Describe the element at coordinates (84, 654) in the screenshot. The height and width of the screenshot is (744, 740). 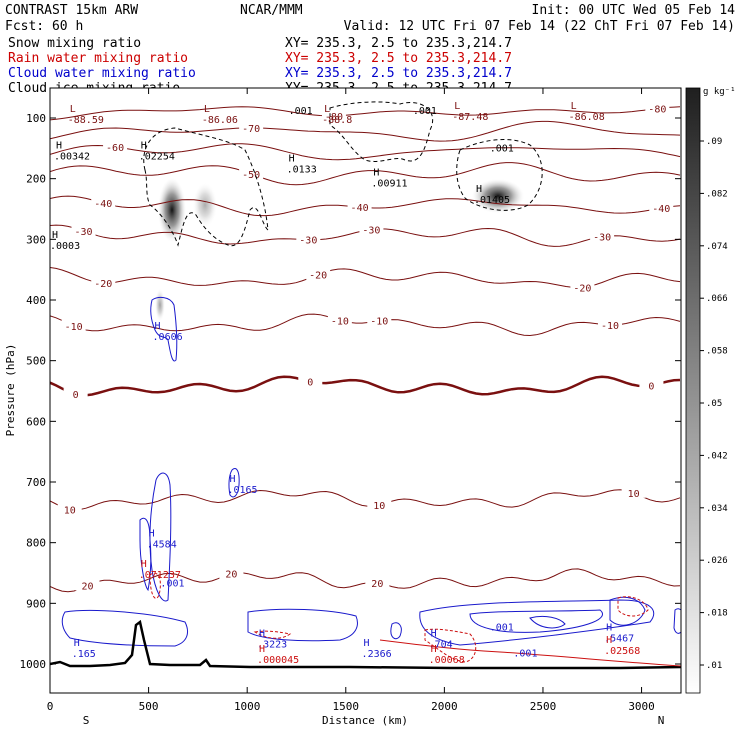
I see `extremum-value: .165` at that location.